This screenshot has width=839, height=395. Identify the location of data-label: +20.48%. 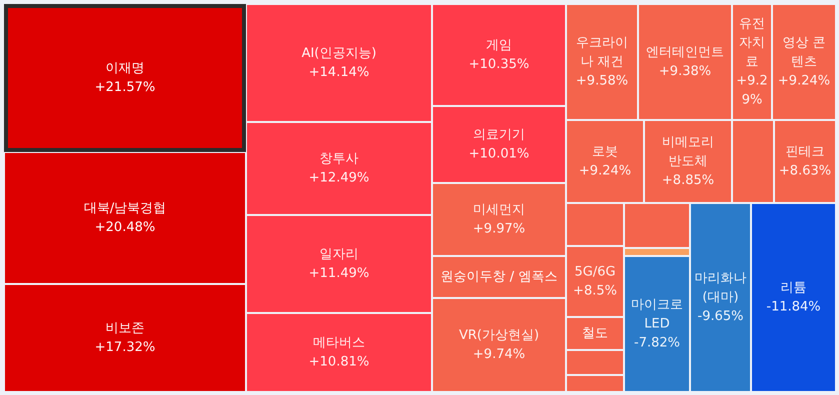
(125, 227).